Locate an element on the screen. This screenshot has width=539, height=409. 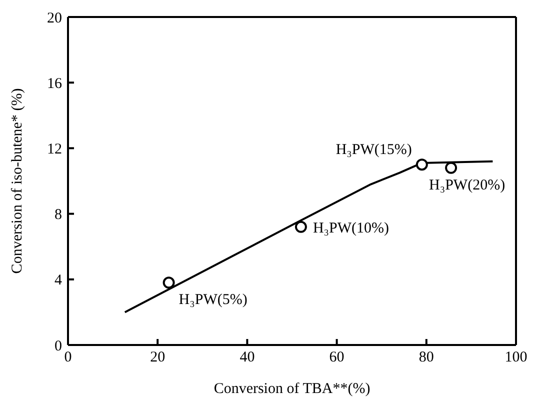
y-tick-label: 8 is located at coordinates (58, 215).